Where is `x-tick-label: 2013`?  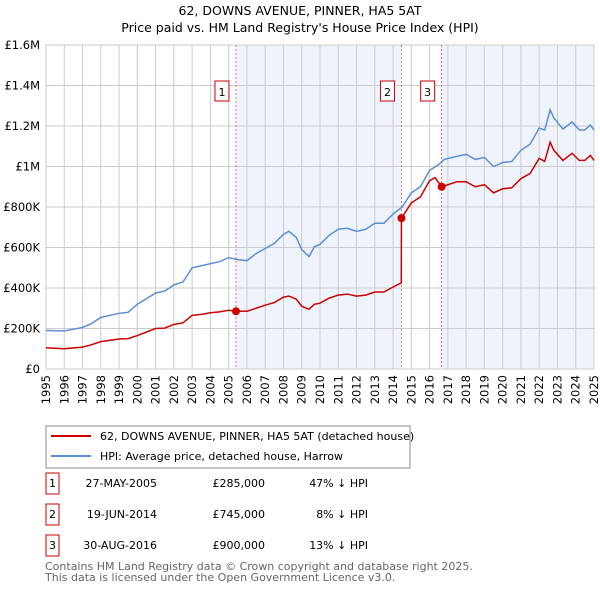
x-tick-label: 2013 is located at coordinates (375, 389).